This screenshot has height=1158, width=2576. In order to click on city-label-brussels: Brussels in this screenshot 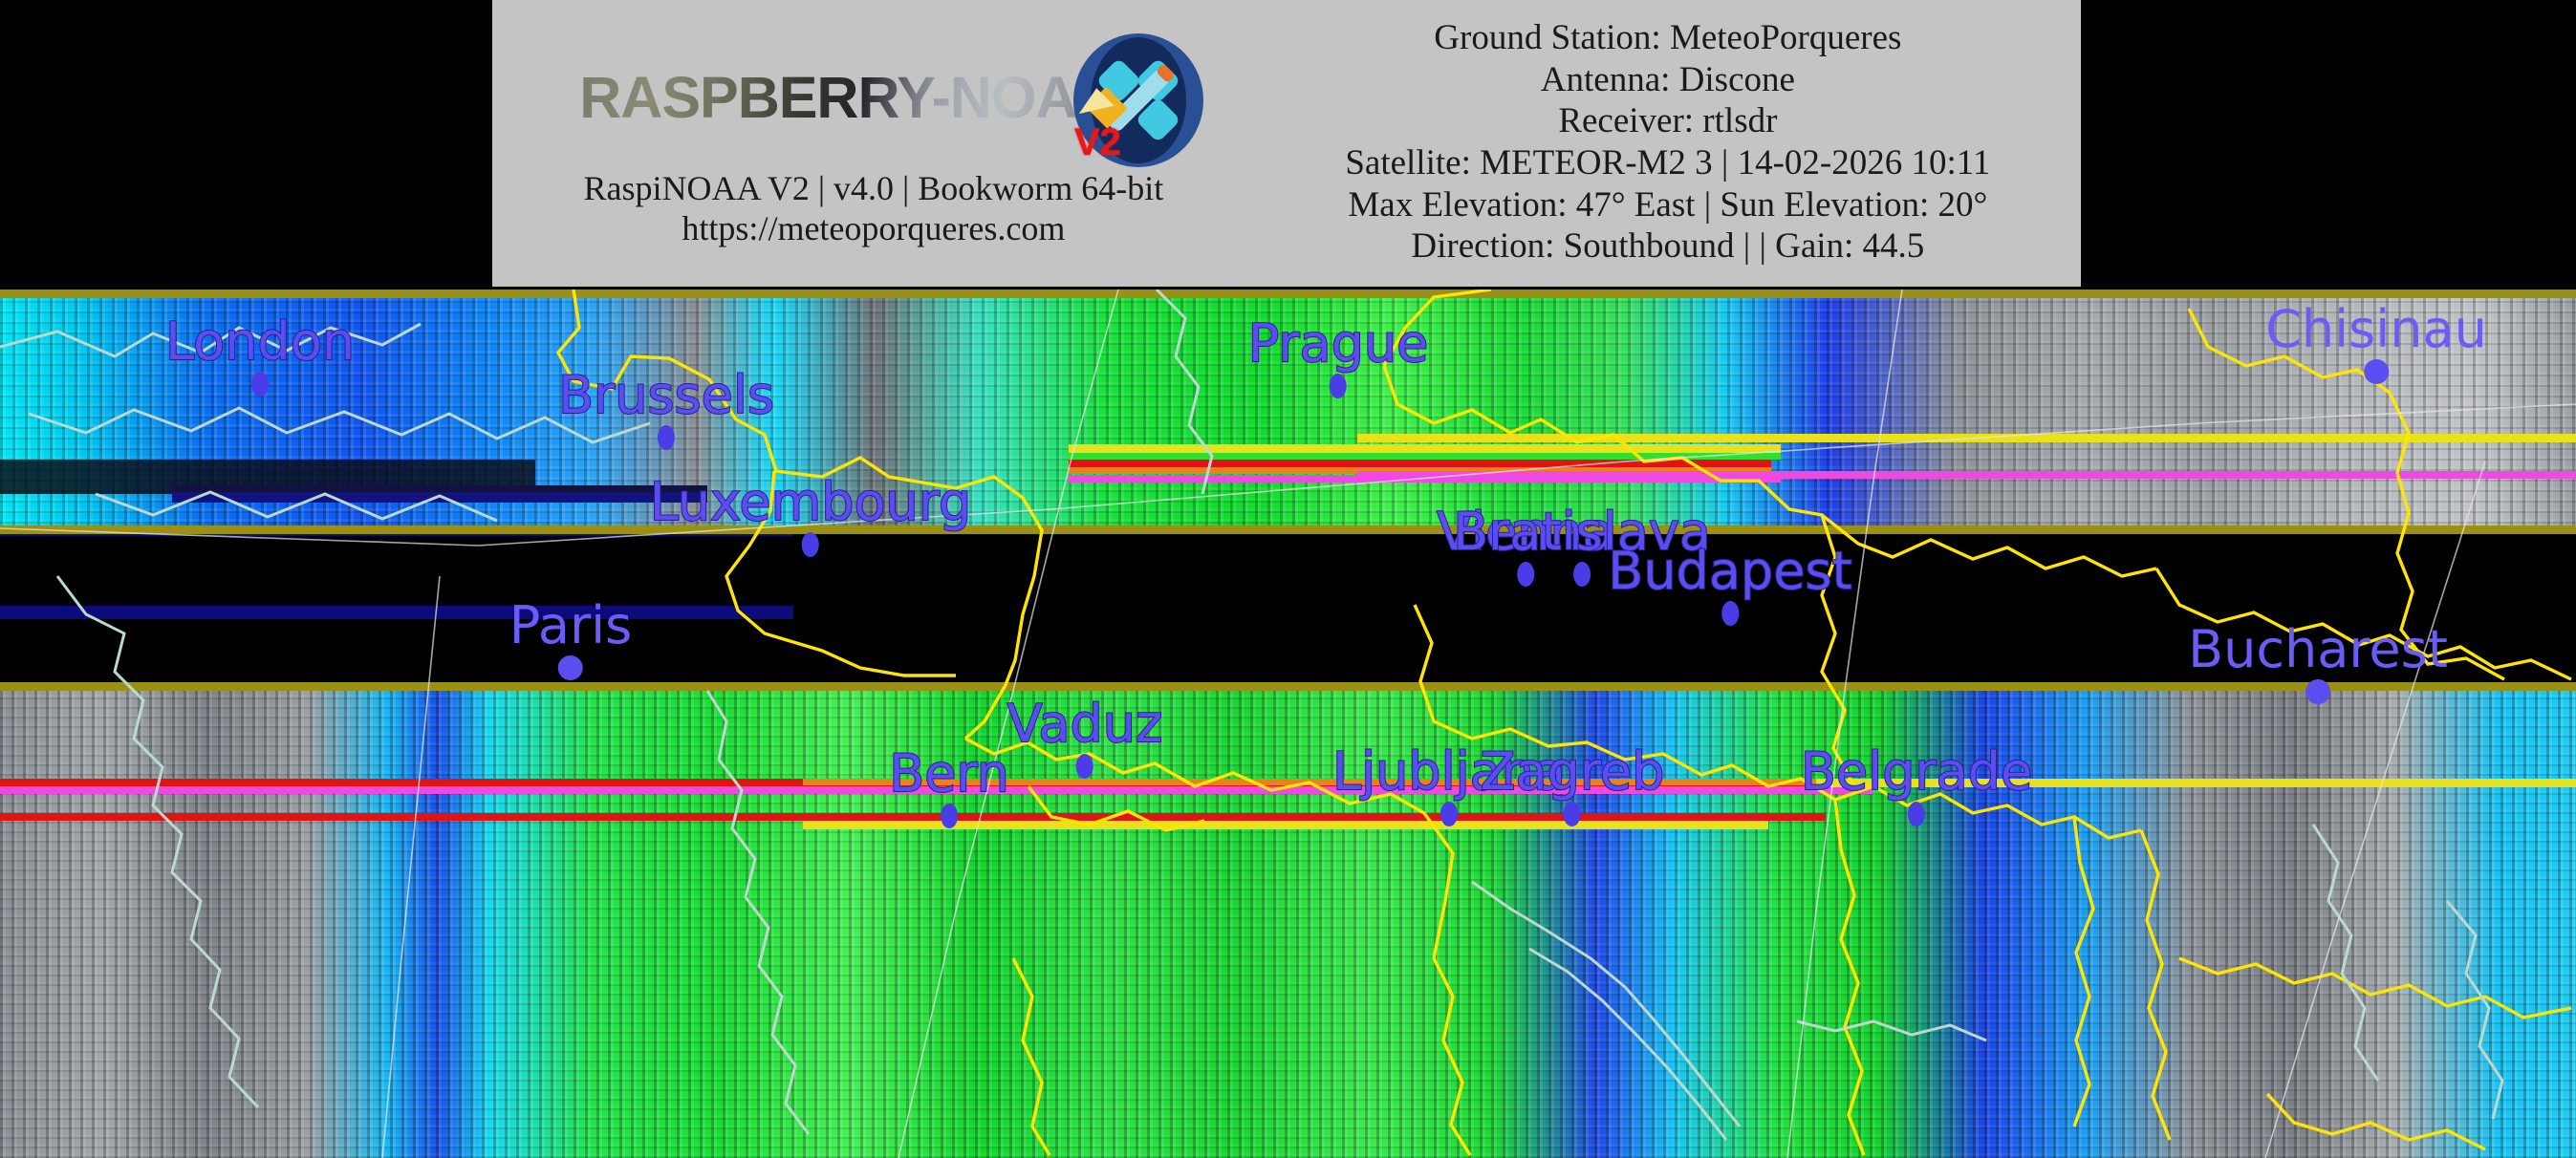, I will do `click(666, 407)`.